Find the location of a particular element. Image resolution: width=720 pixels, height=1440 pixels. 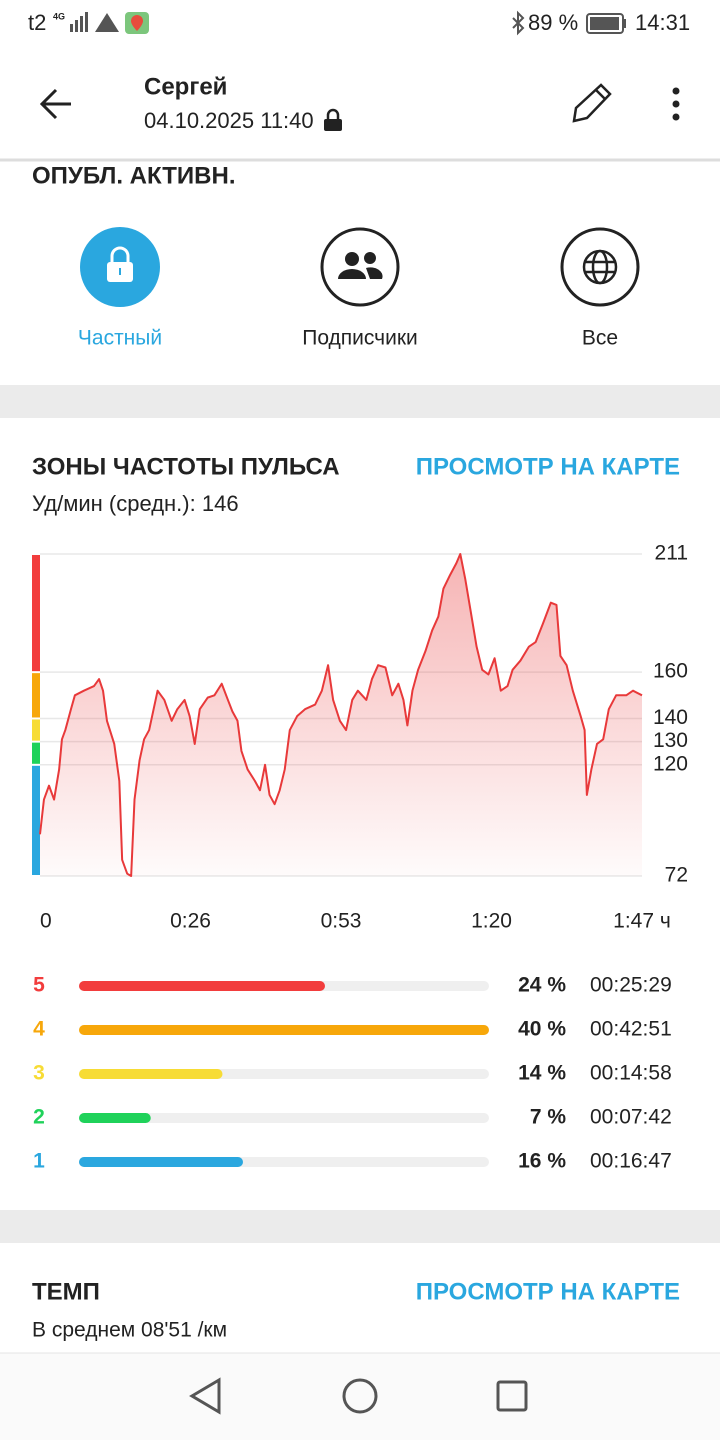

clock: 14:31 is located at coordinates (662, 22).